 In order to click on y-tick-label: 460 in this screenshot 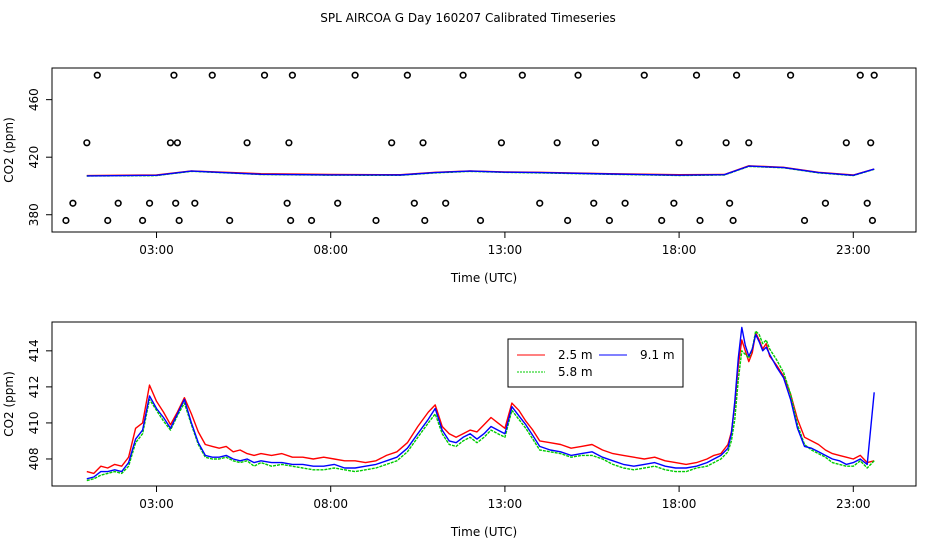, I will do `click(34, 99)`.